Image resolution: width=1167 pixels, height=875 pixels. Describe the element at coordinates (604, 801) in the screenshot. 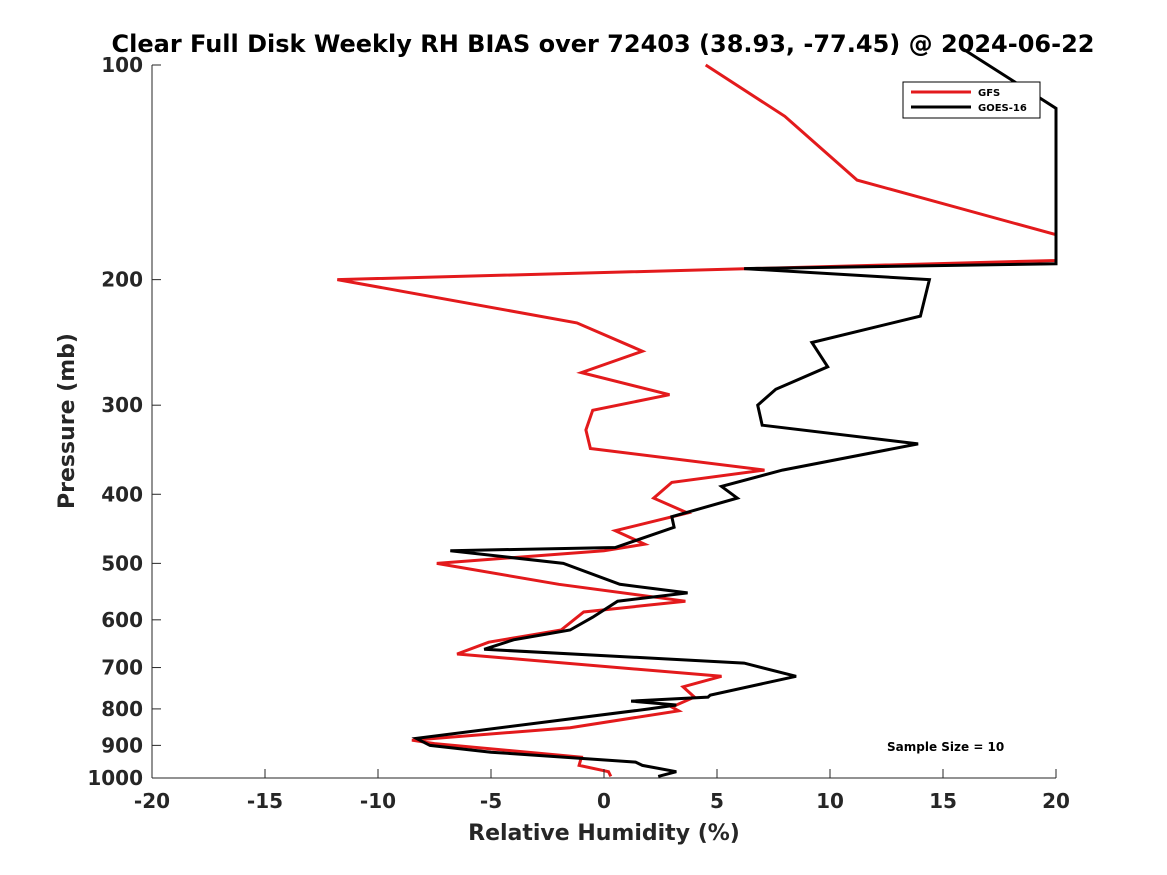

I see `x-tick-label: 0` at that location.